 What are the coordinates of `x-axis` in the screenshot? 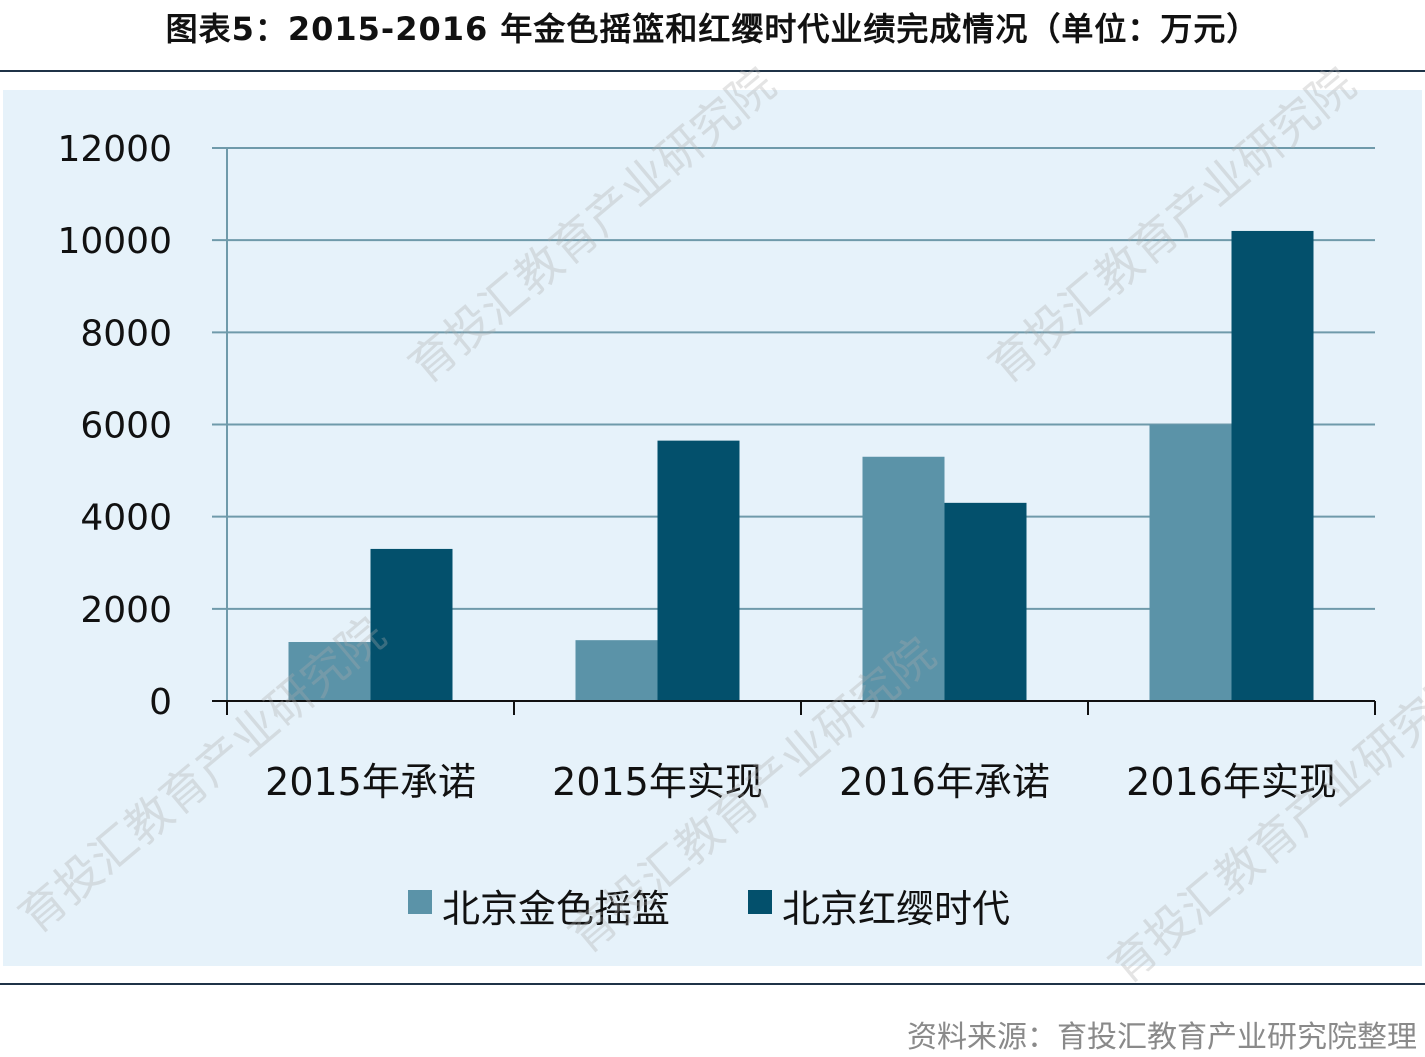 It's located at (794, 707).